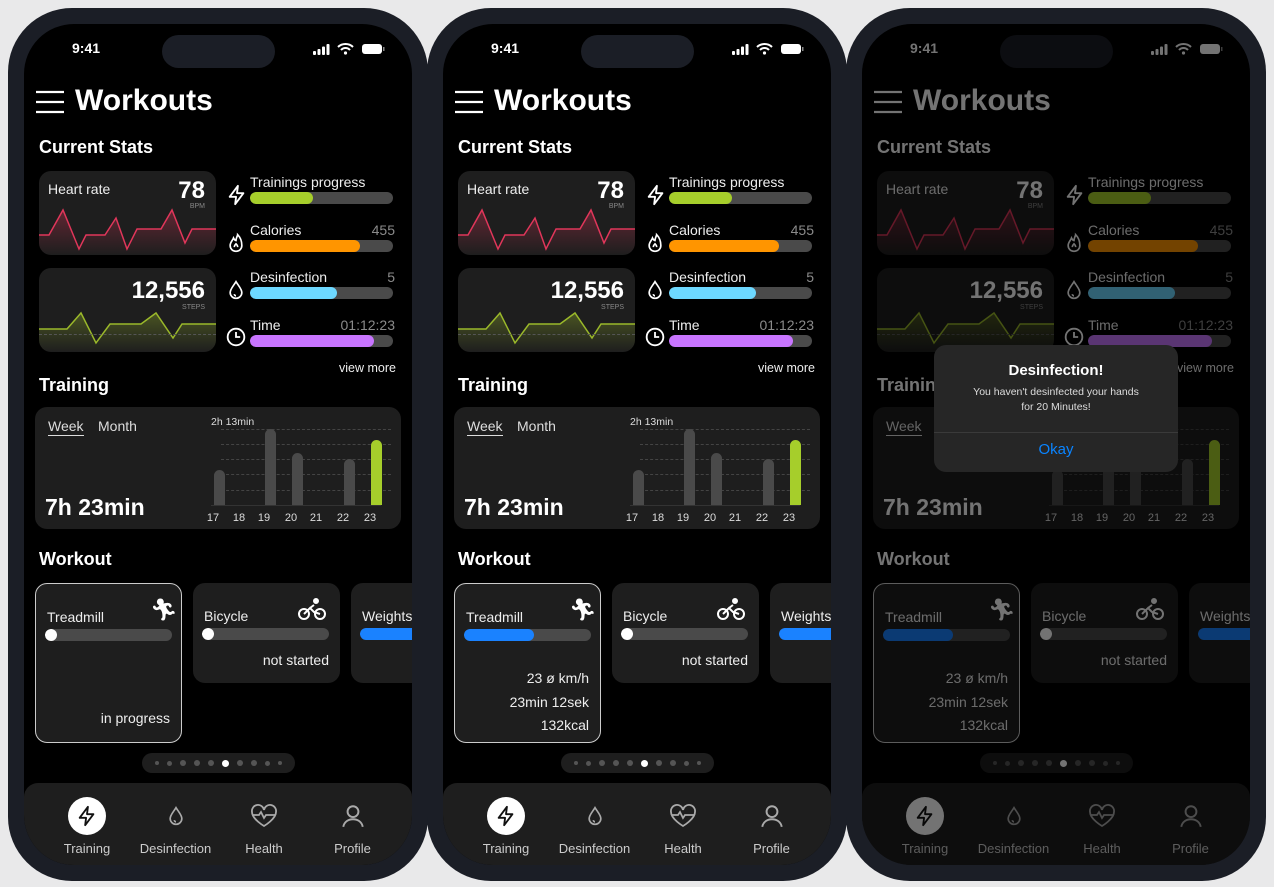  I want to click on stat-row-time: Time 01:12:23, so click(728, 336).